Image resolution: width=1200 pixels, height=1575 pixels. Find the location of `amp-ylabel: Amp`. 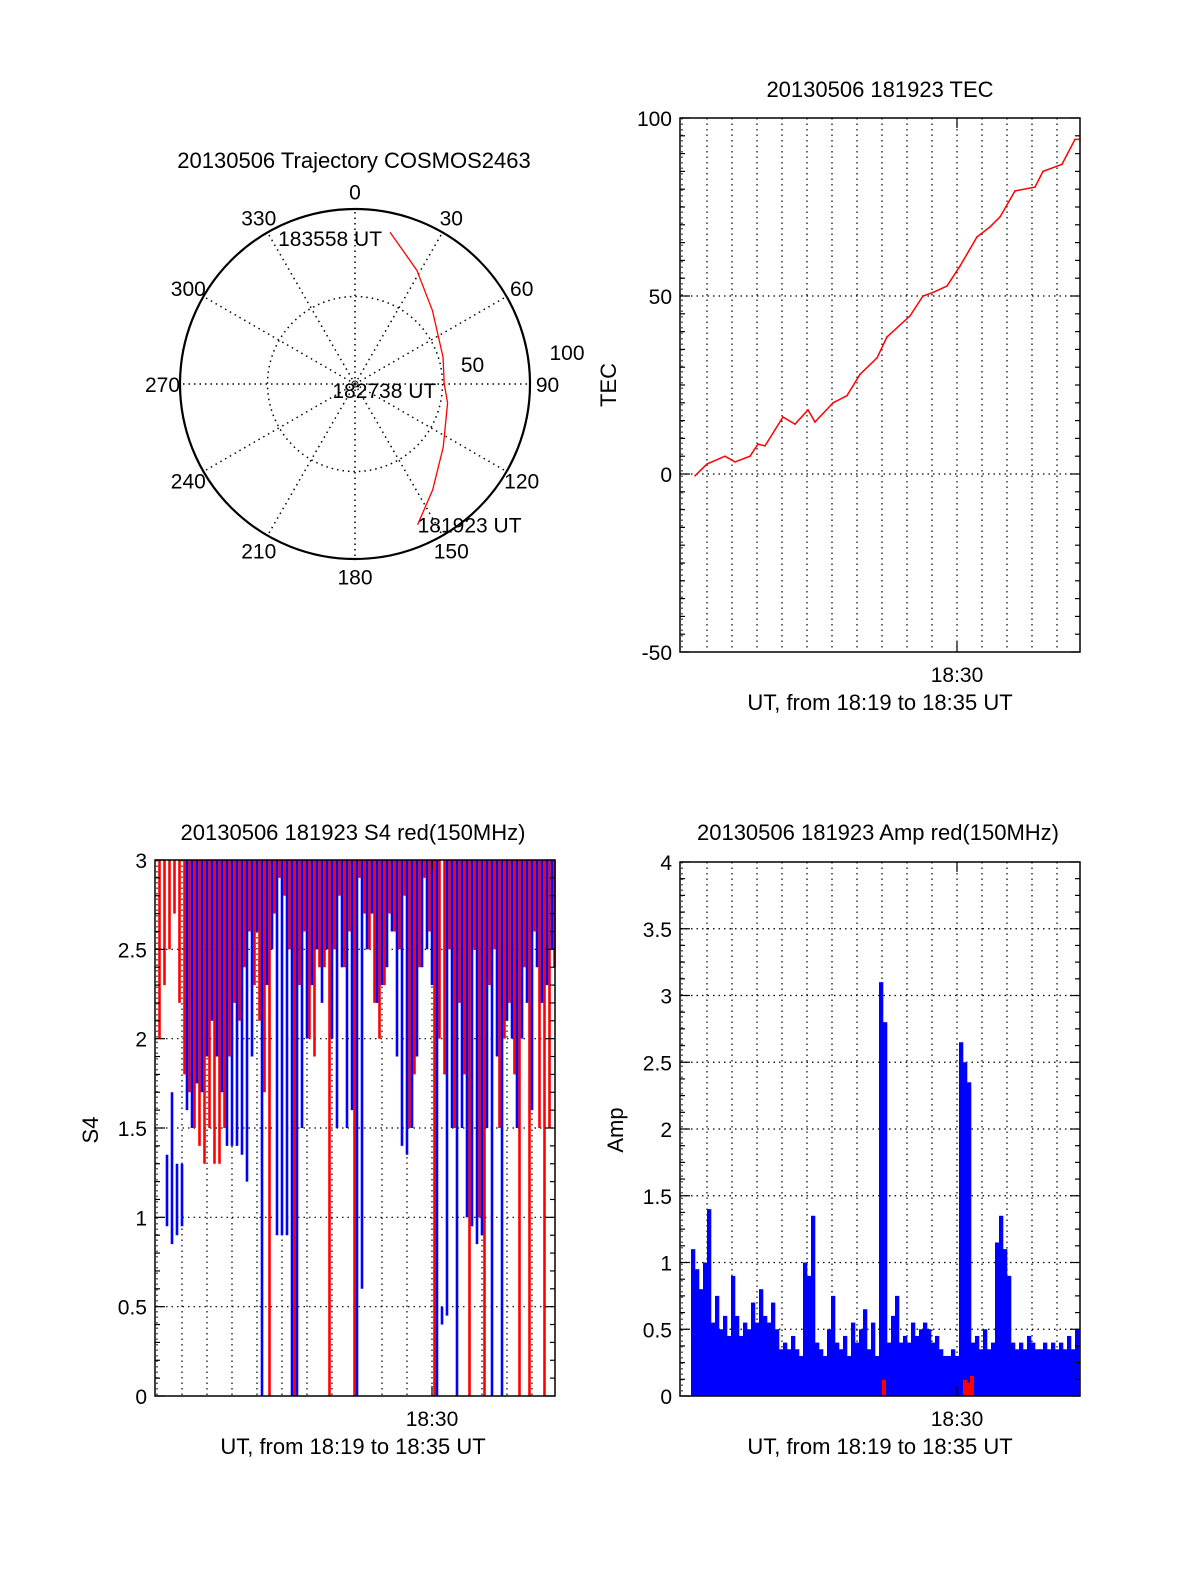

amp-ylabel: Amp is located at coordinates (615, 1129).